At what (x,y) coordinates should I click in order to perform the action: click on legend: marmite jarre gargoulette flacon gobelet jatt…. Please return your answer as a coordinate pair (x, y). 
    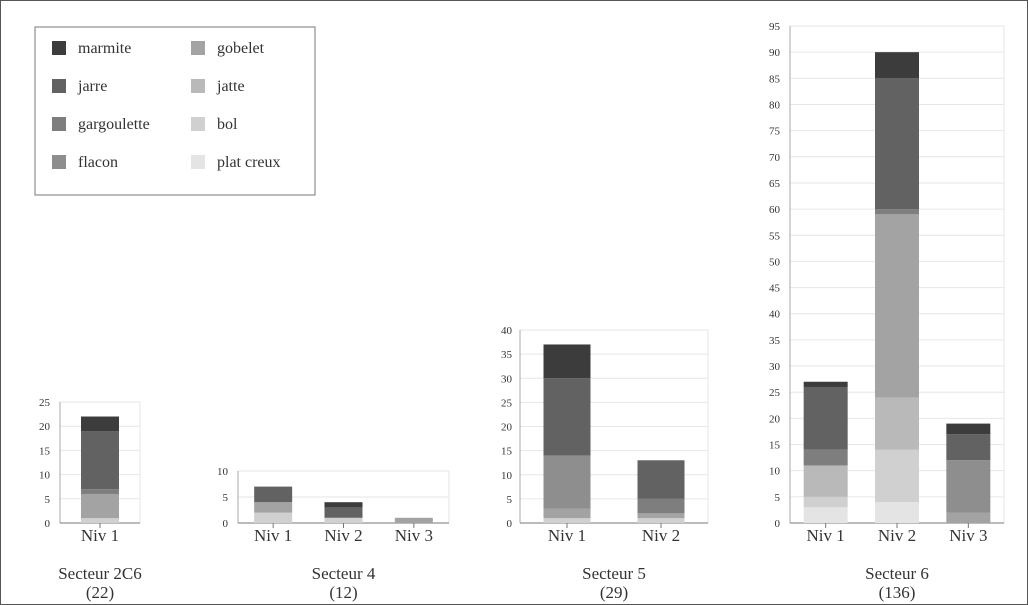
    Looking at the image, I should click on (175, 111).